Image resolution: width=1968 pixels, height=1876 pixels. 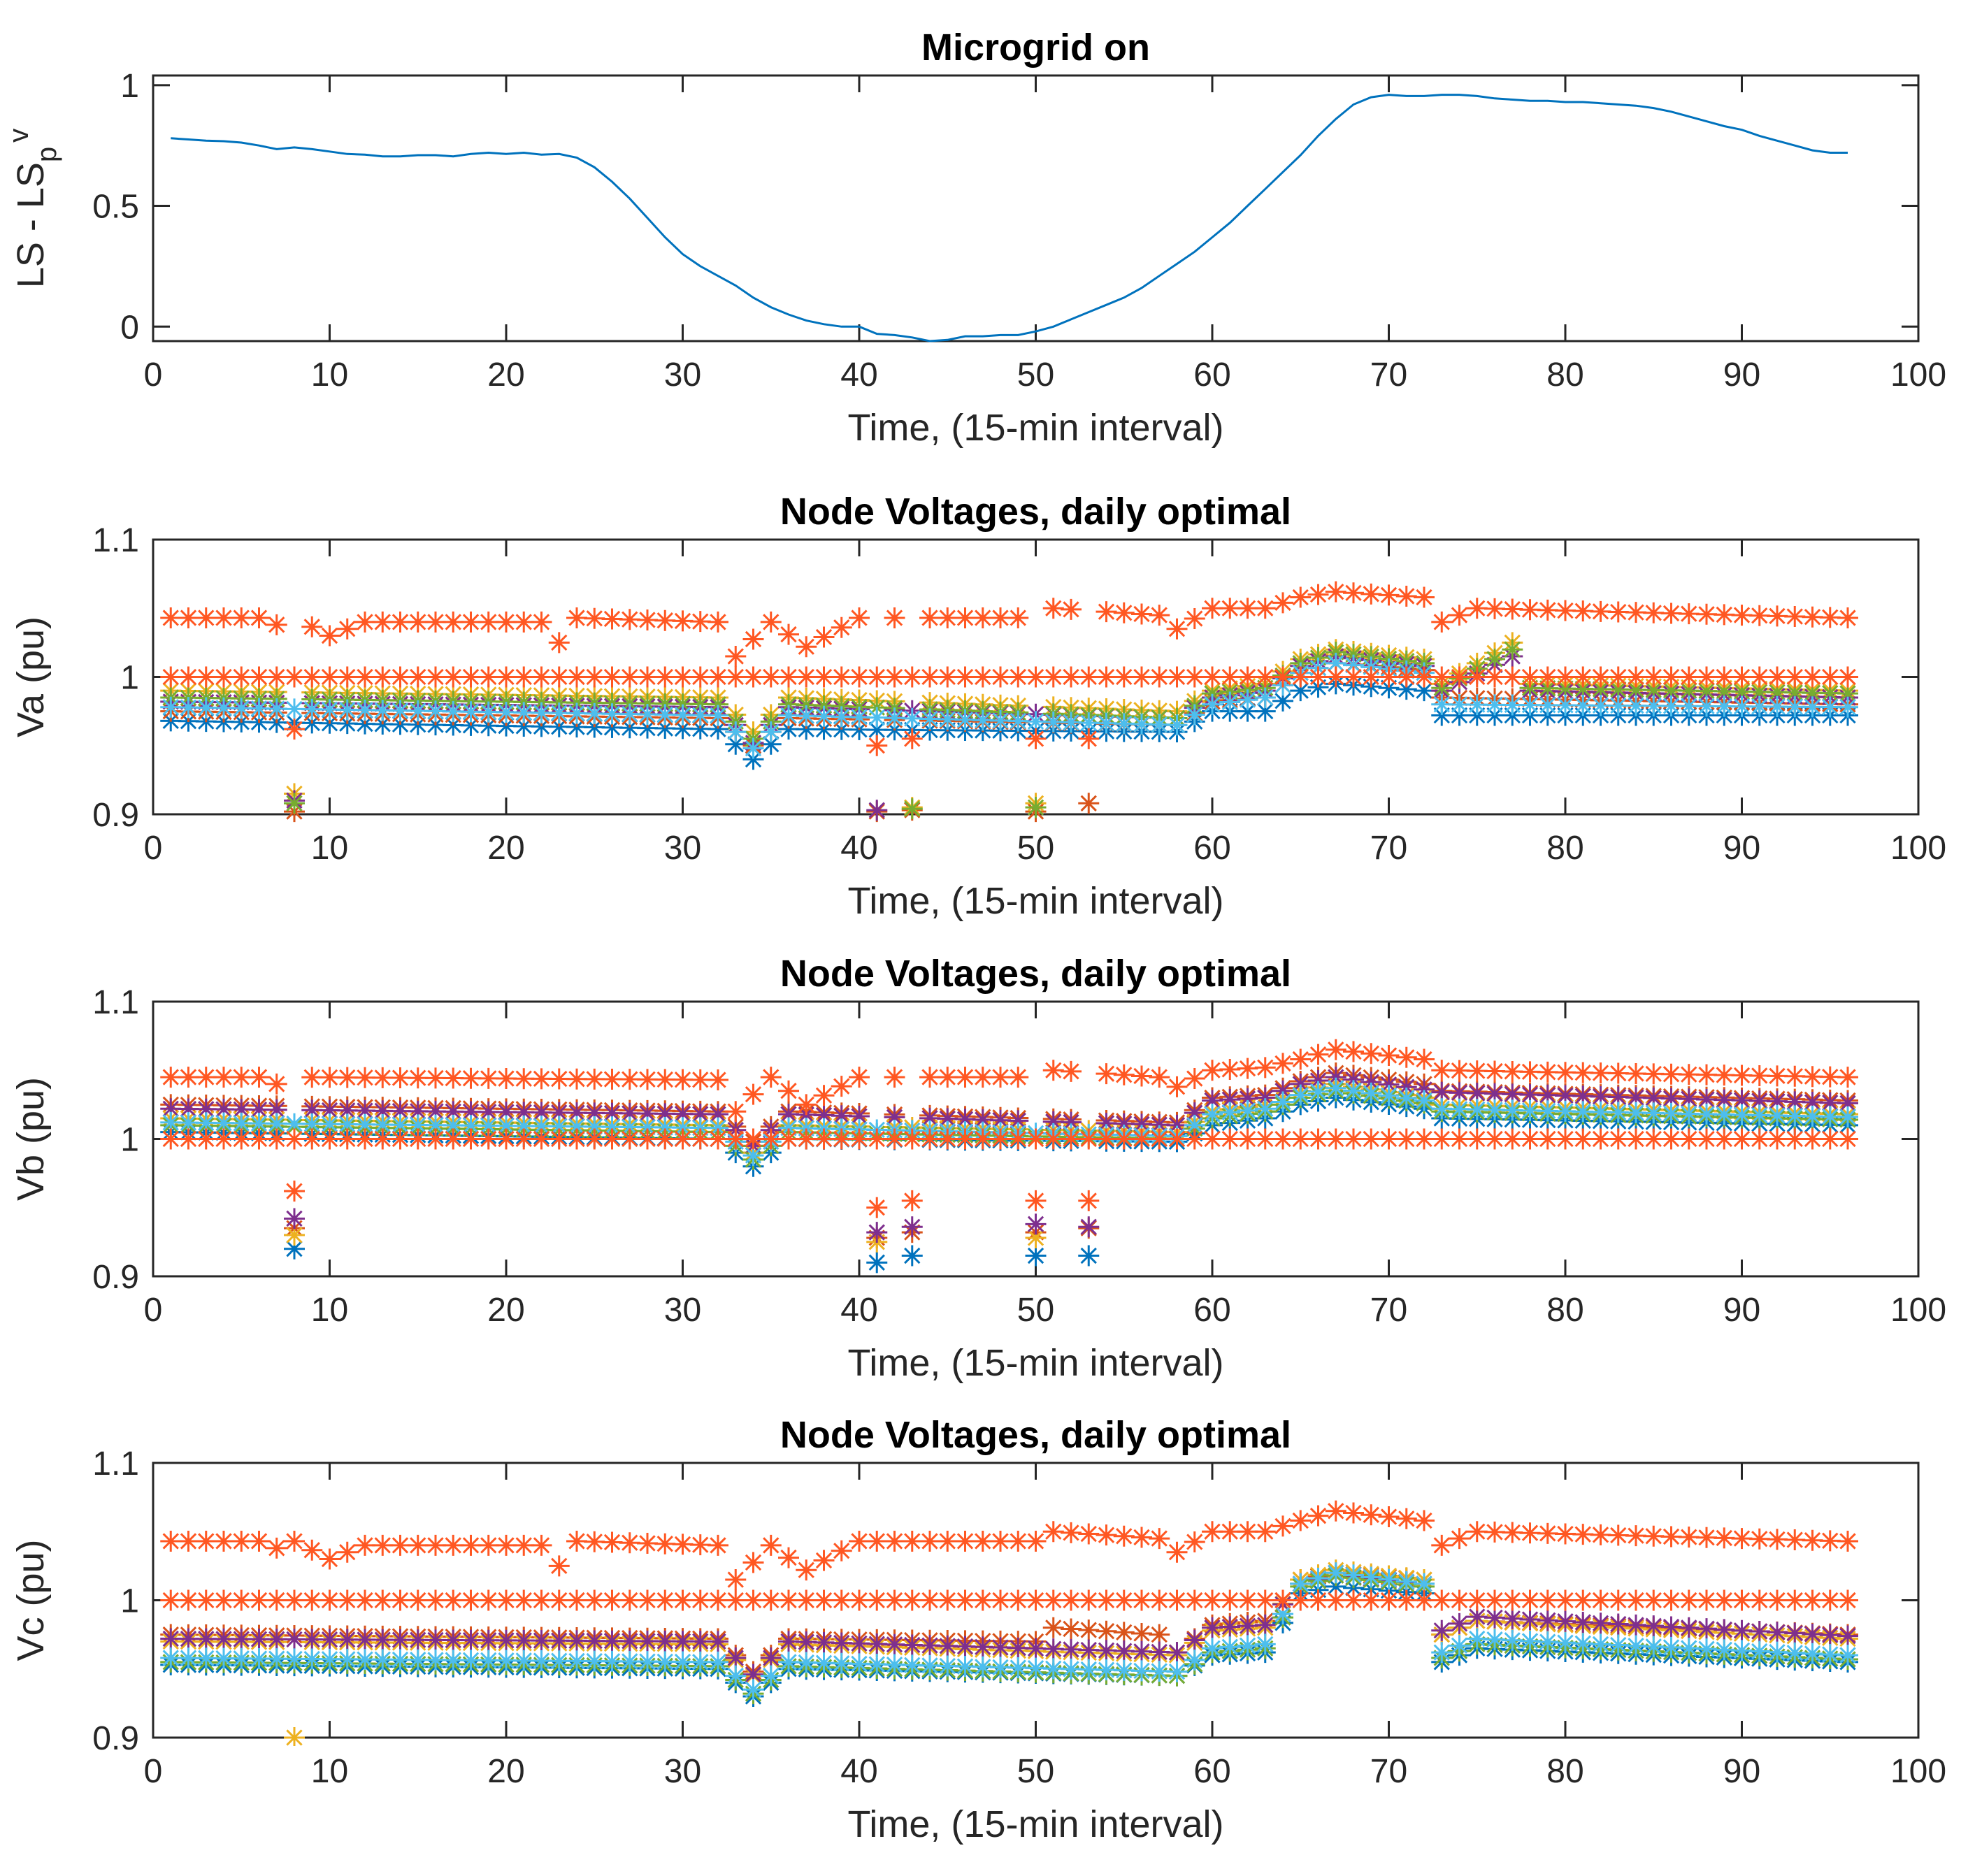 I want to click on x-tick-label: 20, so click(x=505, y=1310).